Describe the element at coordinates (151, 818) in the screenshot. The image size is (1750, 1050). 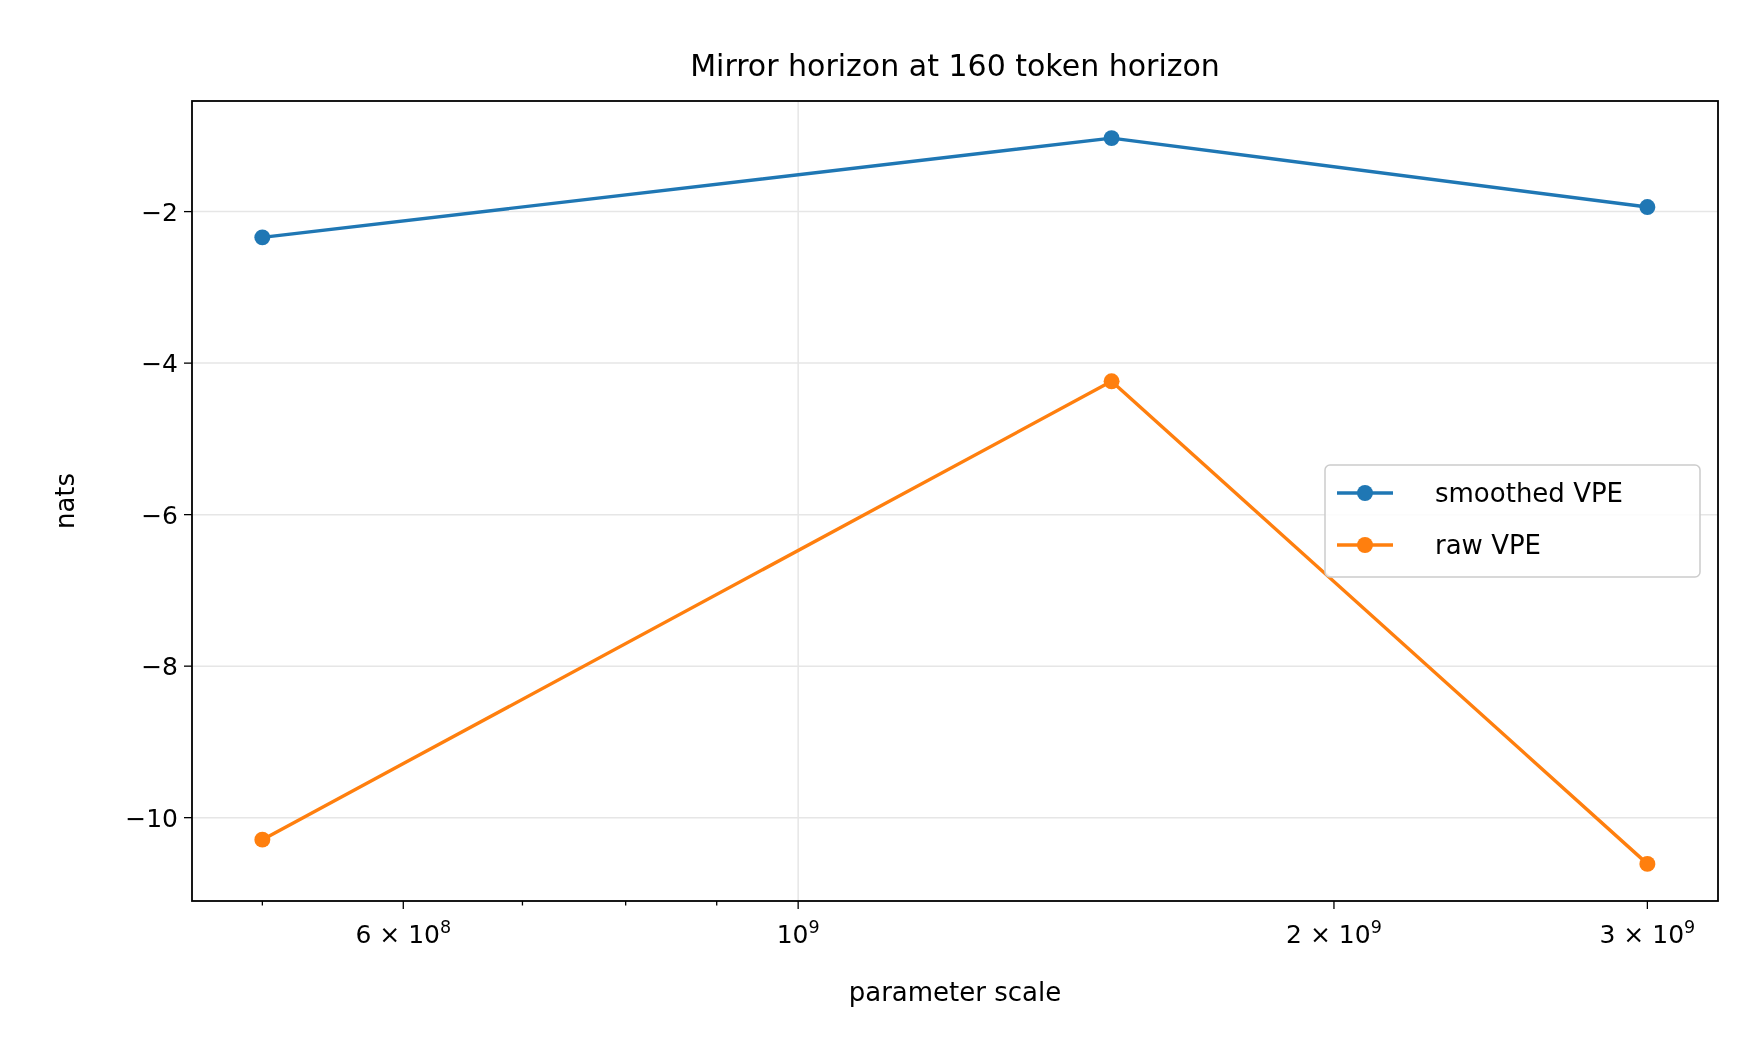
I see `y-tick-label: −10` at that location.